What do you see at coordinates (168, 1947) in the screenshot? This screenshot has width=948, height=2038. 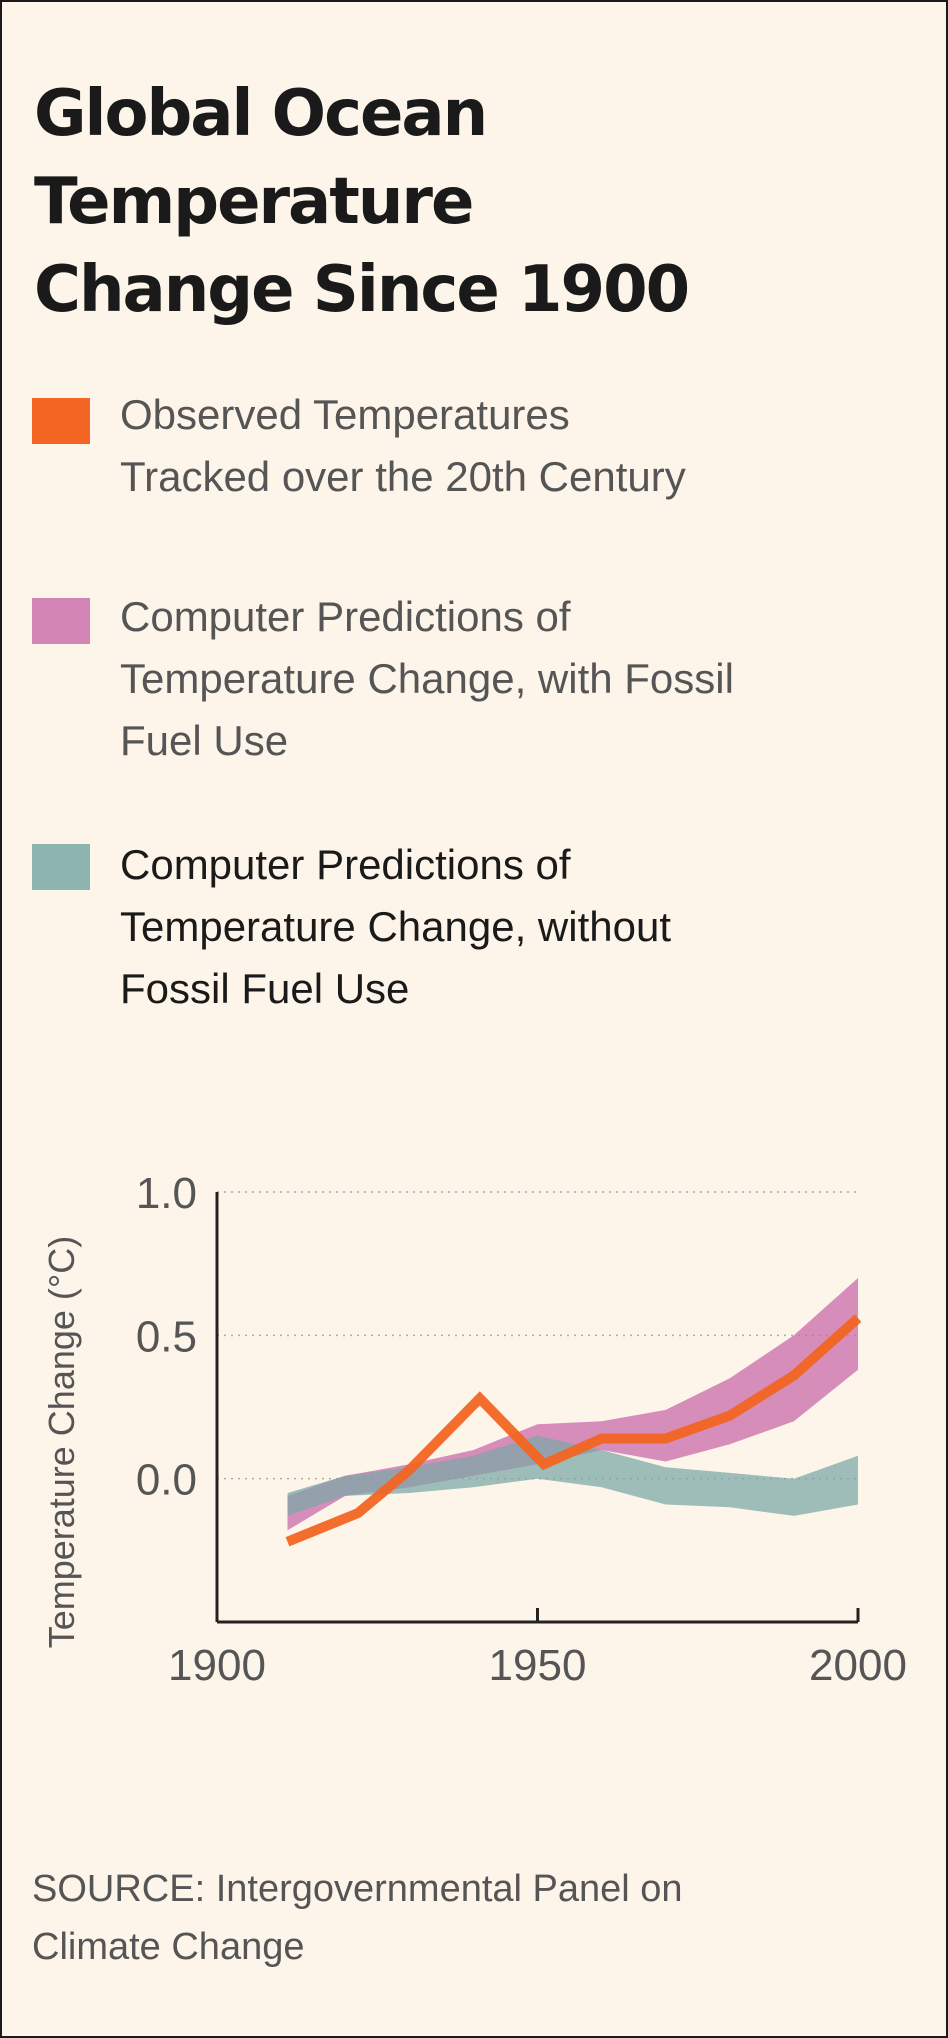 I see `source-line: Climate Change` at bounding box center [168, 1947].